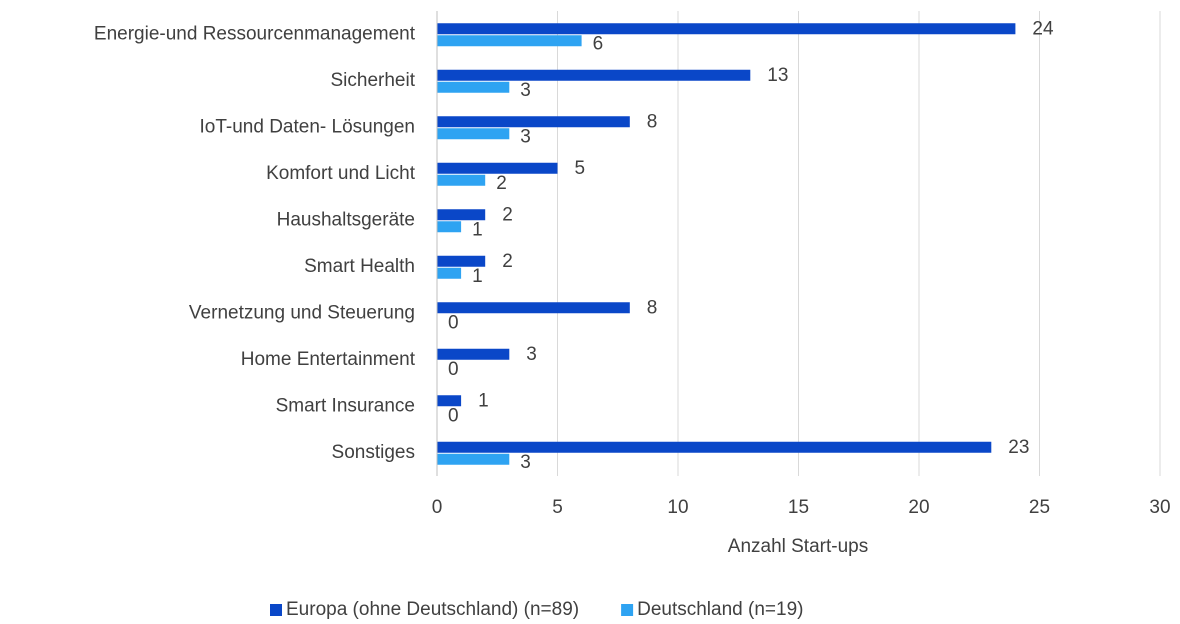  What do you see at coordinates (720, 609) in the screenshot?
I see `legend-label: Deutschland (n=19)` at bounding box center [720, 609].